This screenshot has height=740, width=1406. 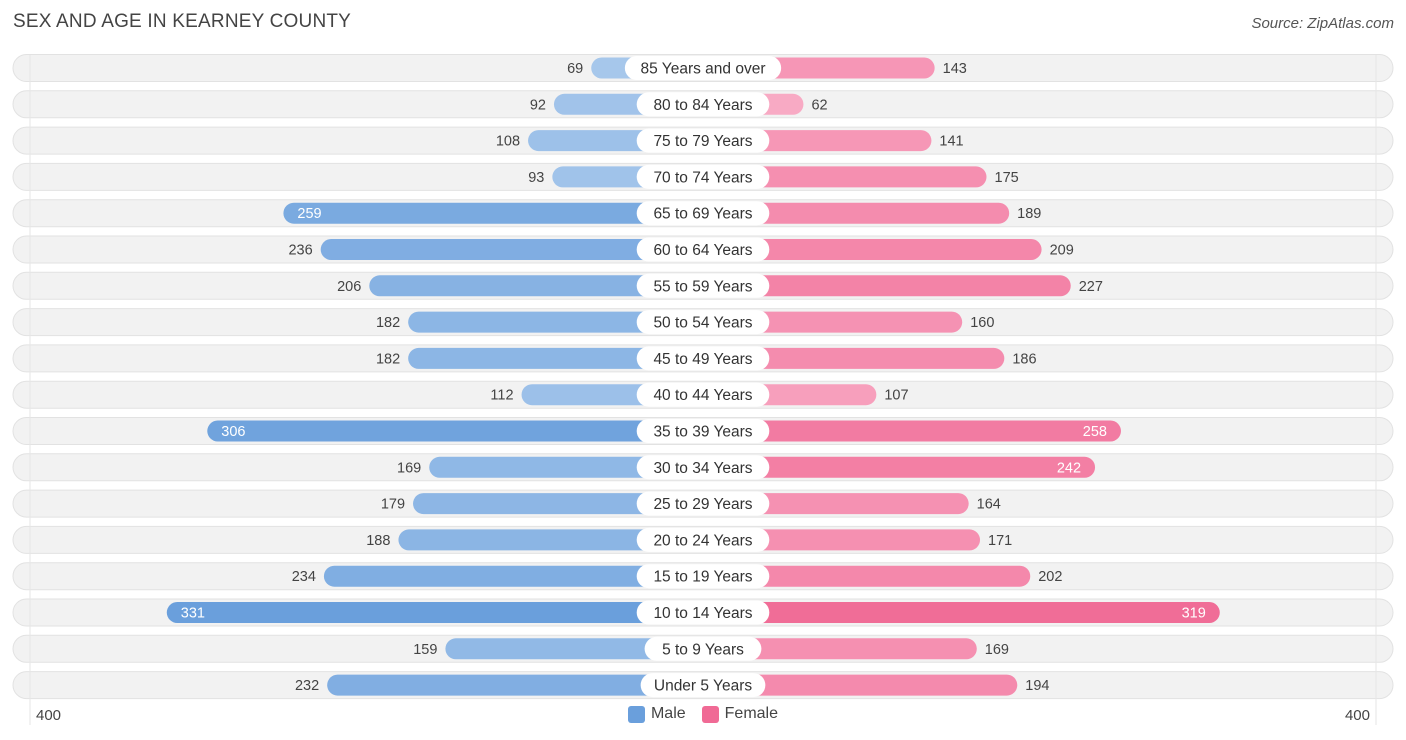 What do you see at coordinates (536, 178) in the screenshot?
I see `male-value-label: 93` at bounding box center [536, 178].